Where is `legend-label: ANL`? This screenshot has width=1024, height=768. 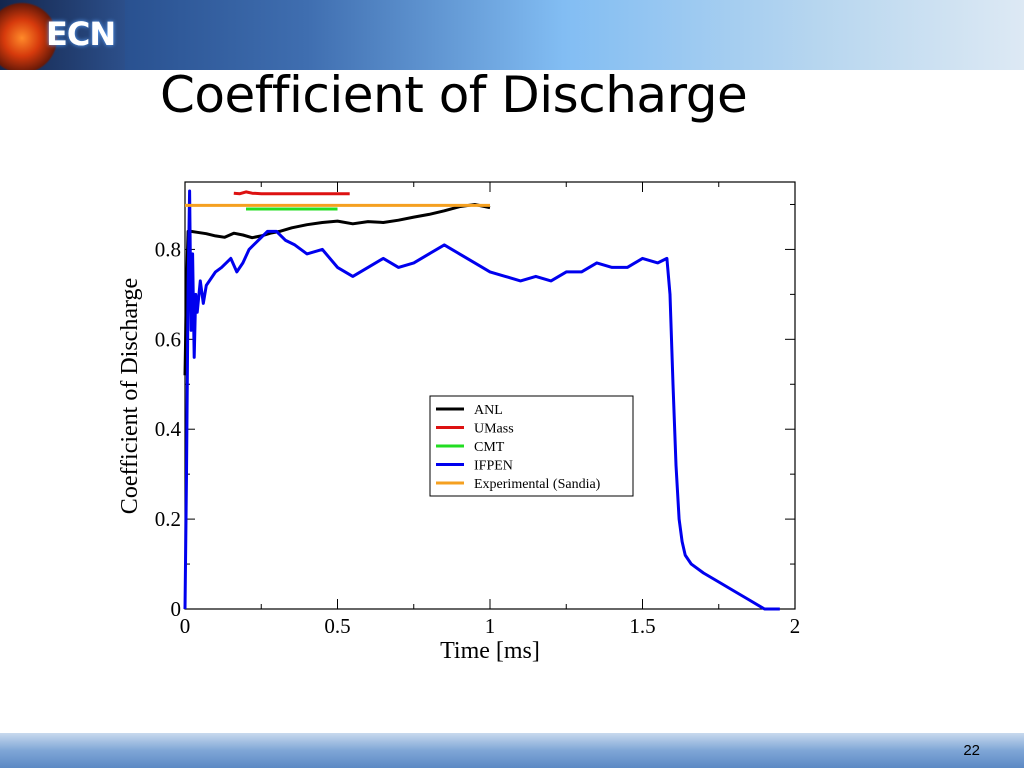
legend-label: ANL is located at coordinates (488, 410).